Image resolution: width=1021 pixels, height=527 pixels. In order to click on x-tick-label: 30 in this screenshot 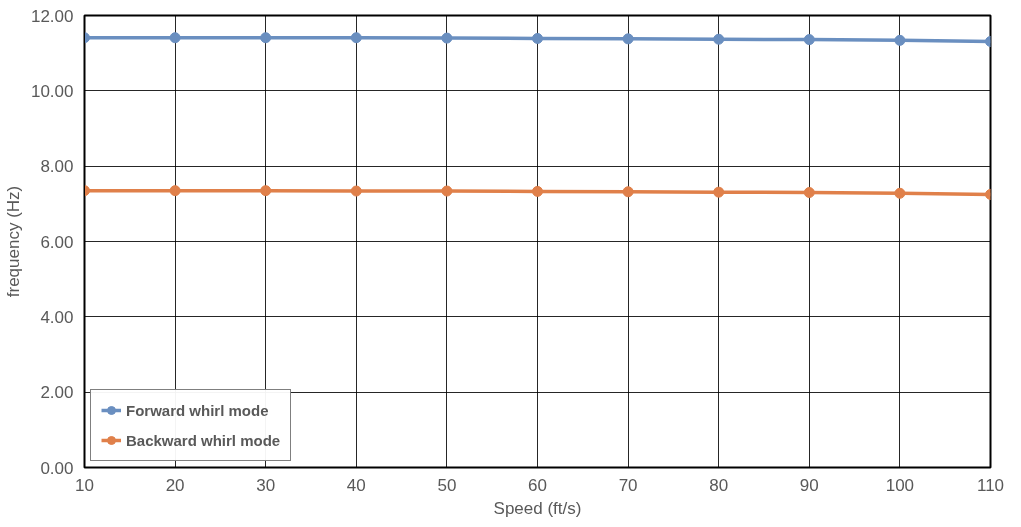, I will do `click(266, 485)`.